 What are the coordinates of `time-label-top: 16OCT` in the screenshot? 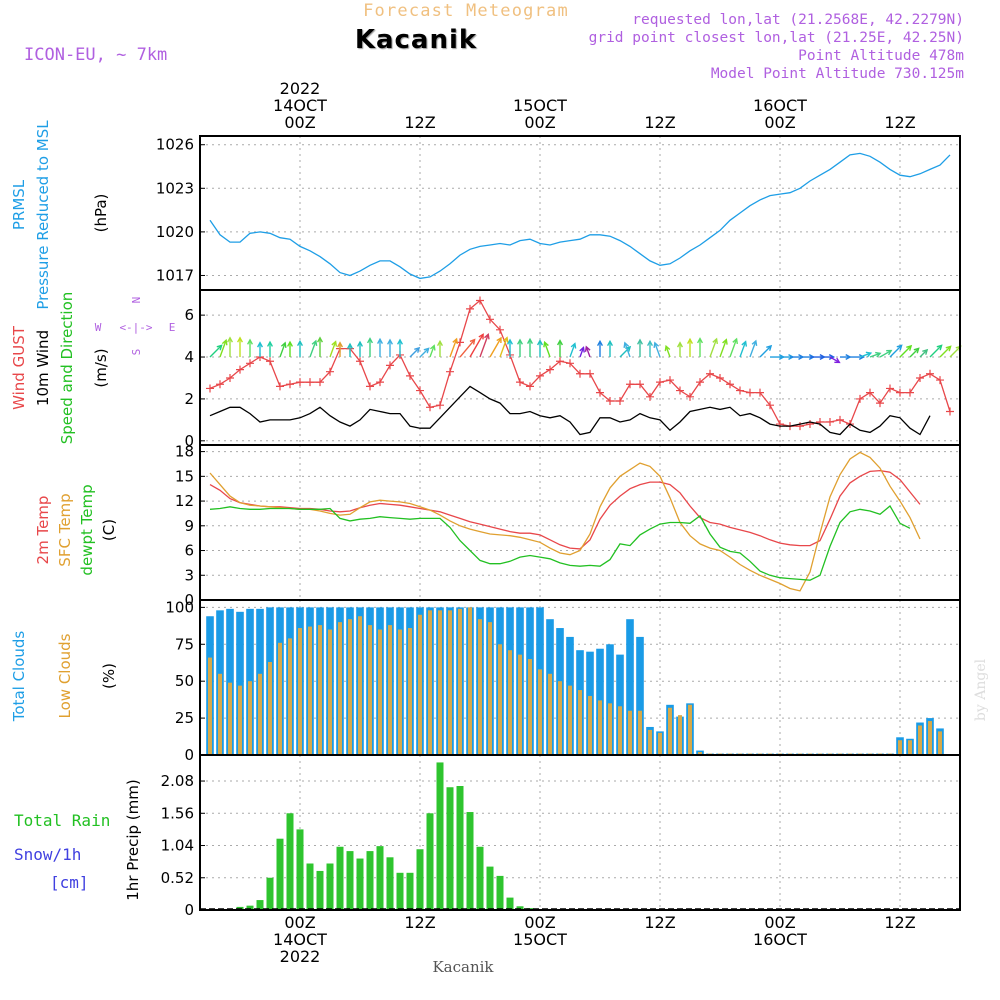 It's located at (780, 105).